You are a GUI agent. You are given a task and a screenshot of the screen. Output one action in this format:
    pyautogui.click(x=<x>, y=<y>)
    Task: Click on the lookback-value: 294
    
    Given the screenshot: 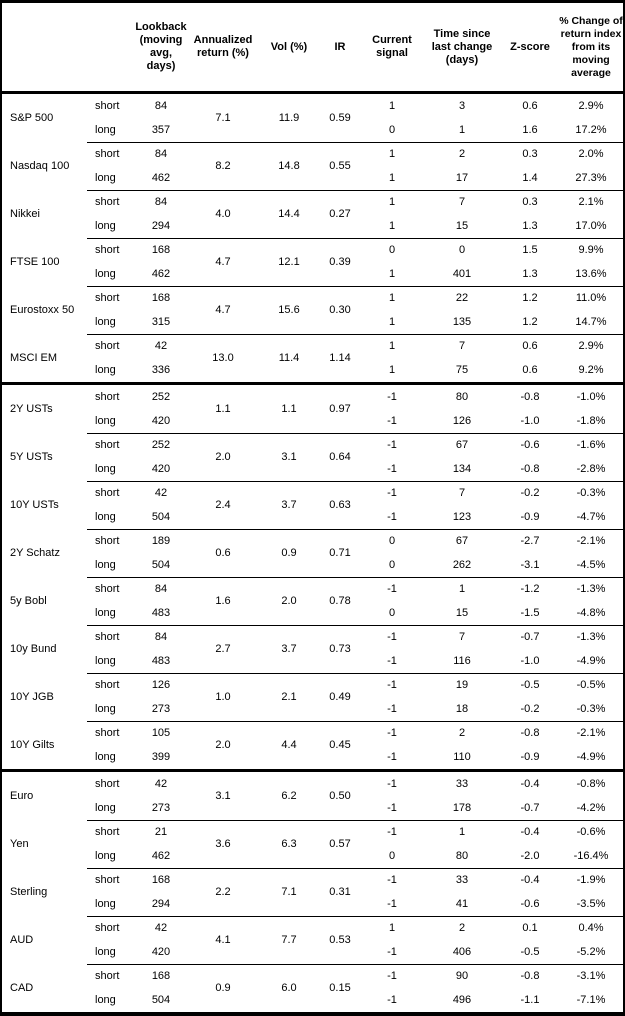 What is the action you would take?
    pyautogui.click(x=161, y=903)
    